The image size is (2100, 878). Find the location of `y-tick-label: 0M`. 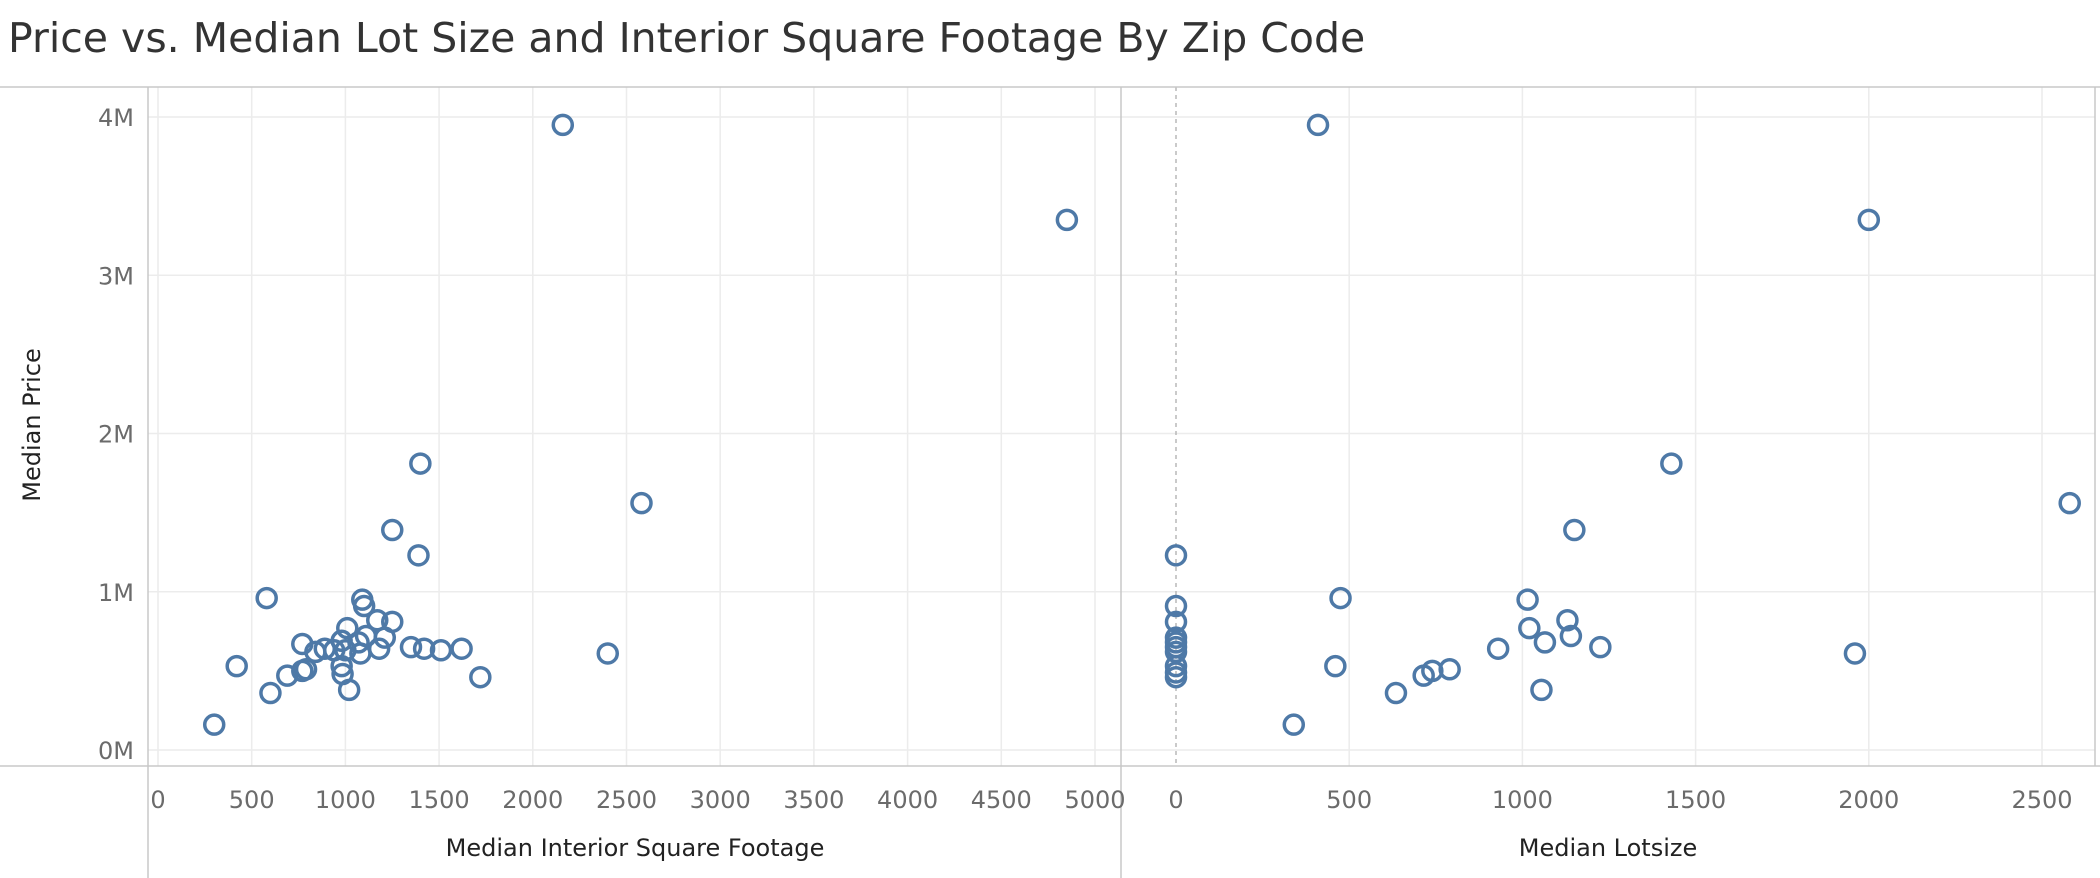

y-tick-label: 0M is located at coordinates (116, 751).